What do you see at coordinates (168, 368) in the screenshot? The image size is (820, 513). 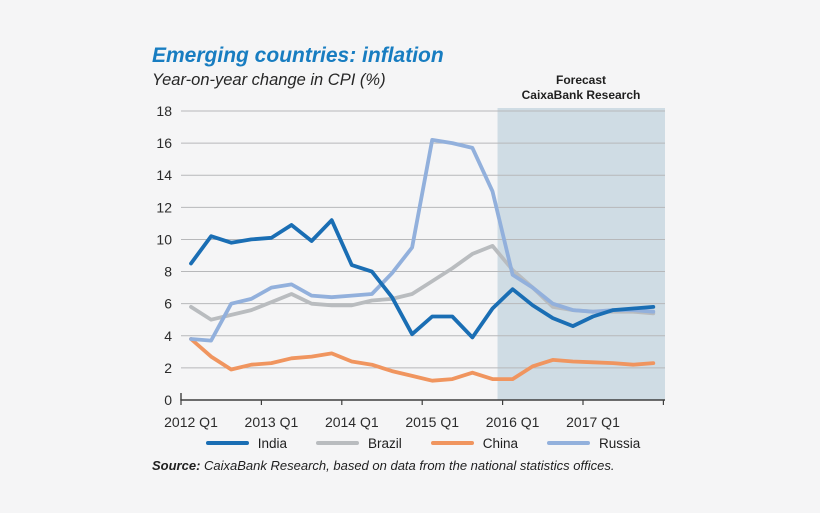 I see `y-axis-label: 2` at bounding box center [168, 368].